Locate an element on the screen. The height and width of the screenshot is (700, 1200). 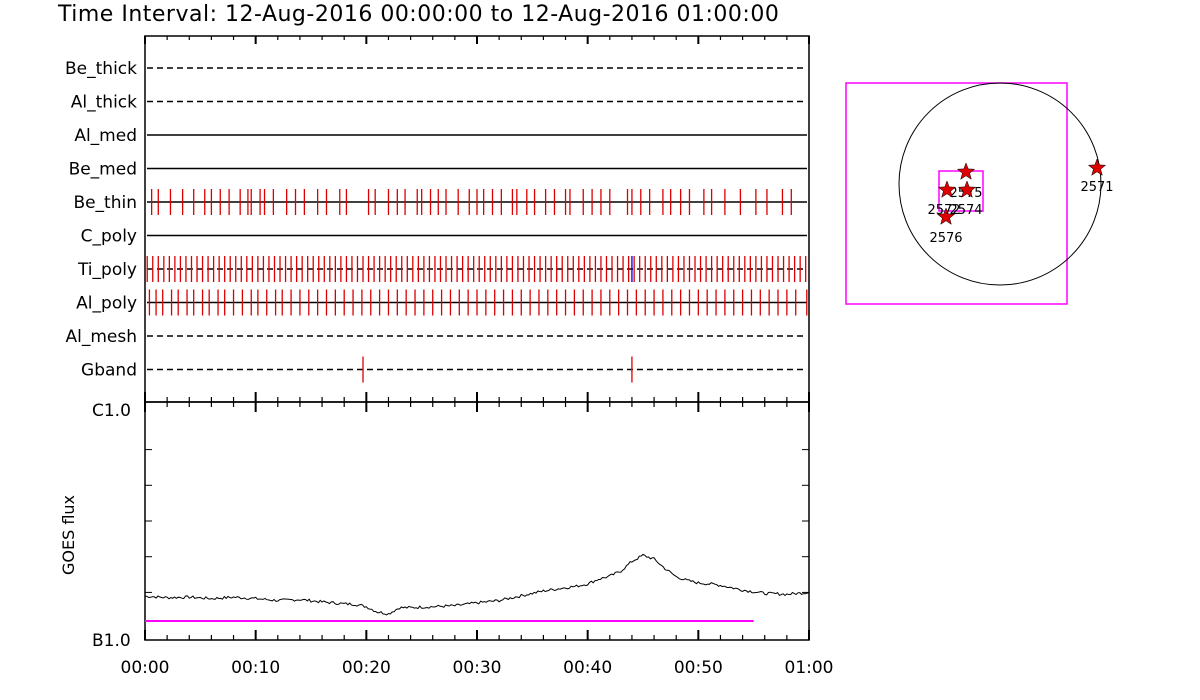
channel-label: Ti_poly is located at coordinates (107, 270).